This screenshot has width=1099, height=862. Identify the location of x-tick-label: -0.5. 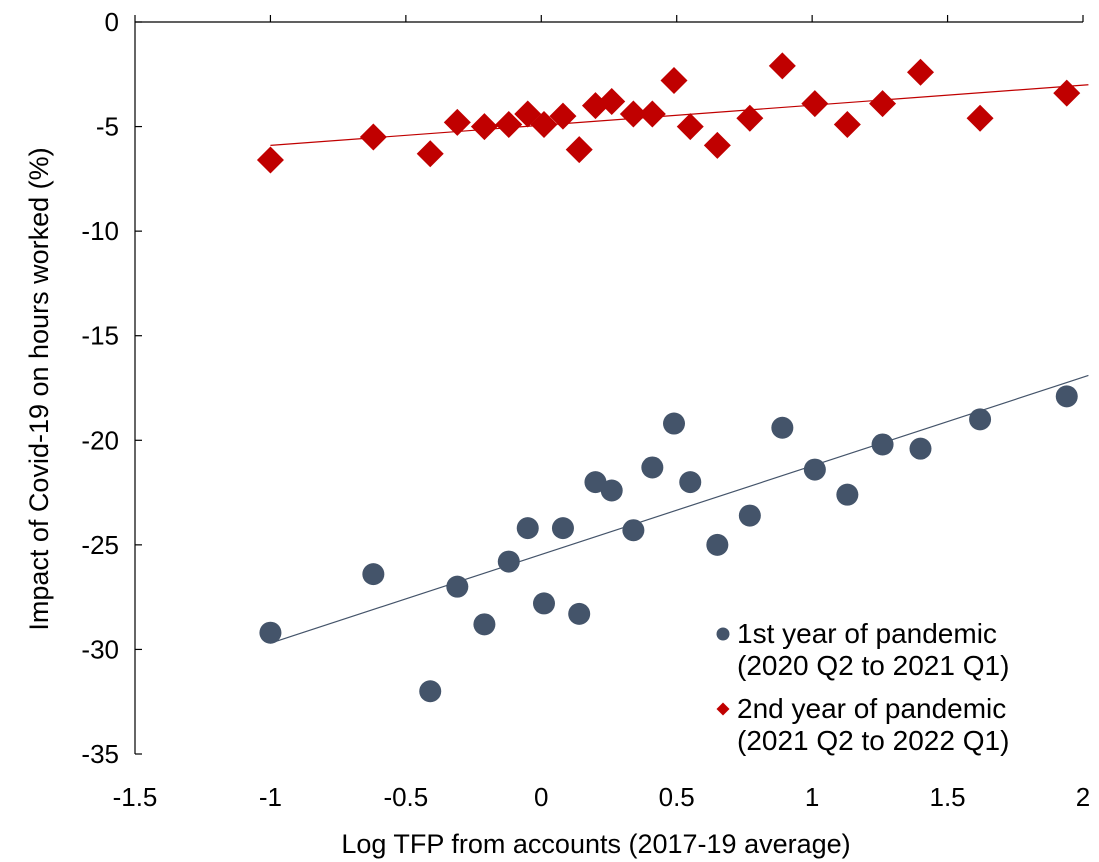
(405, 797).